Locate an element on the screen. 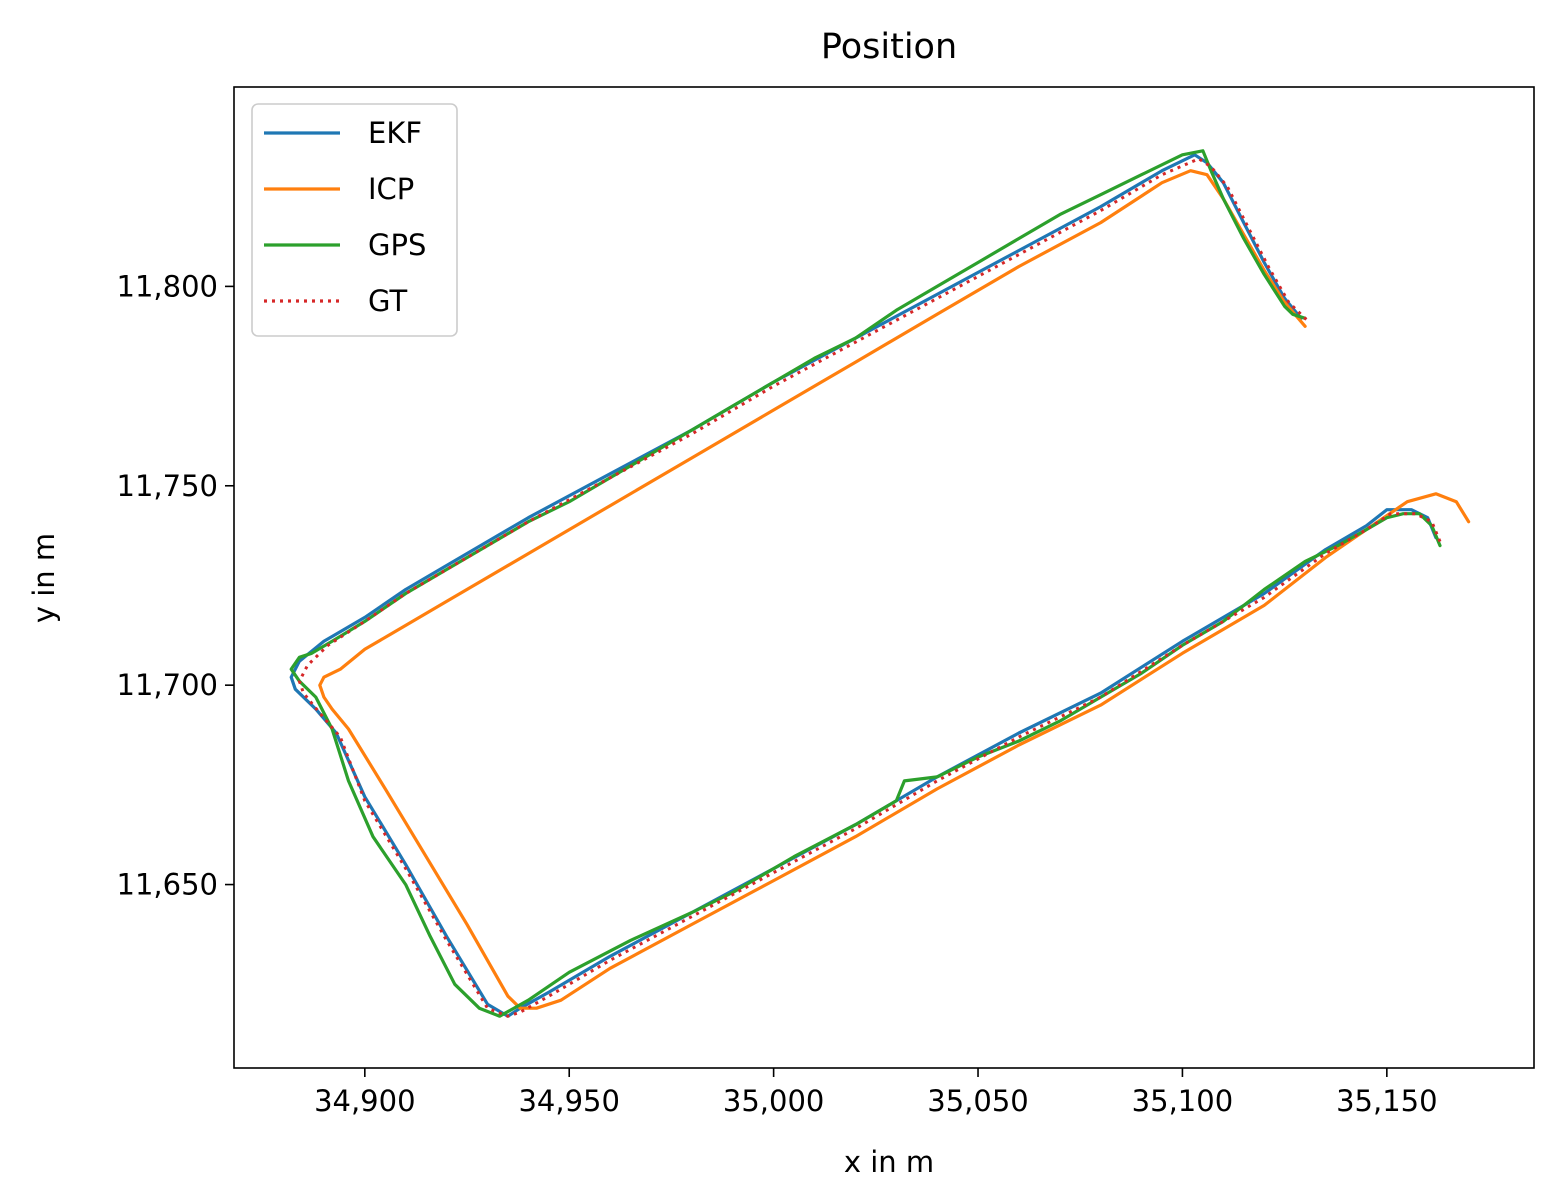 This screenshot has height=1203, width=1568. legend: EKF ICP GPS GT is located at coordinates (354, 220).